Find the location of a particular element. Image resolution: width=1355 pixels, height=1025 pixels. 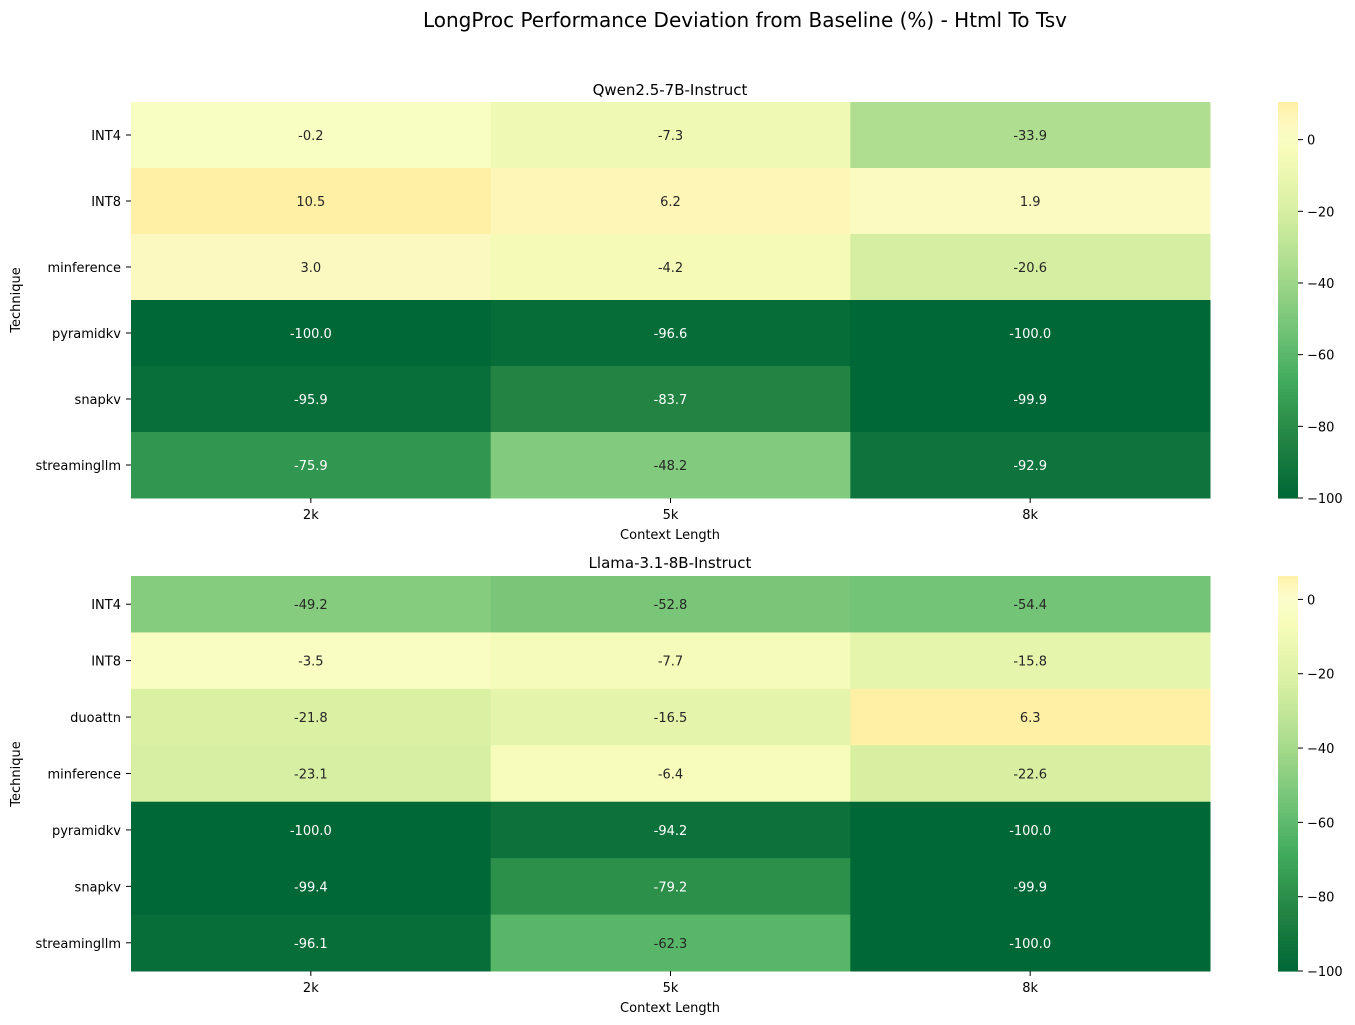

y-tick-label: minference is located at coordinates (84, 268).